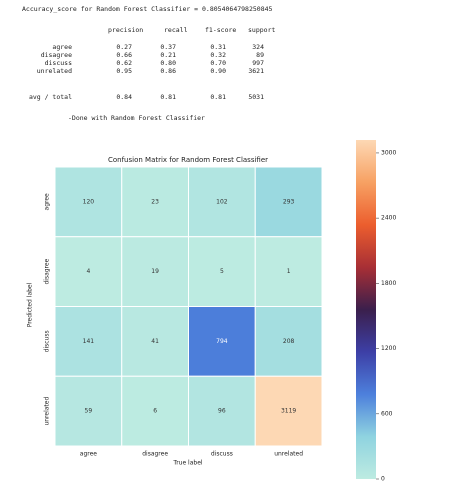 The height and width of the screenshot is (491, 470). I want to click on colorbar, so click(366, 309).